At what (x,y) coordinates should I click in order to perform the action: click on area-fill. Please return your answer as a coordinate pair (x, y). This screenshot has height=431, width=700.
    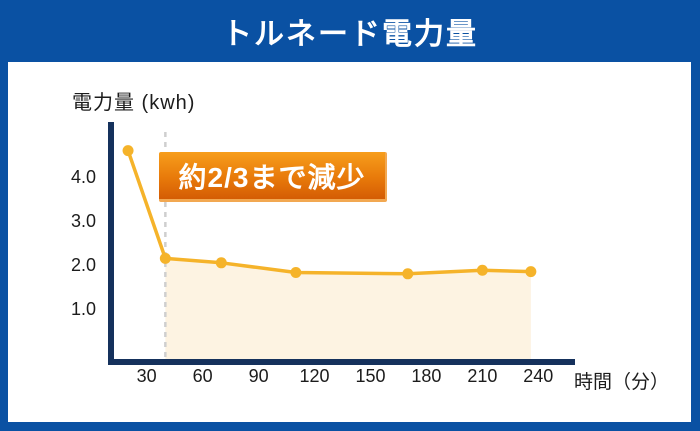
    Looking at the image, I should click on (348, 308).